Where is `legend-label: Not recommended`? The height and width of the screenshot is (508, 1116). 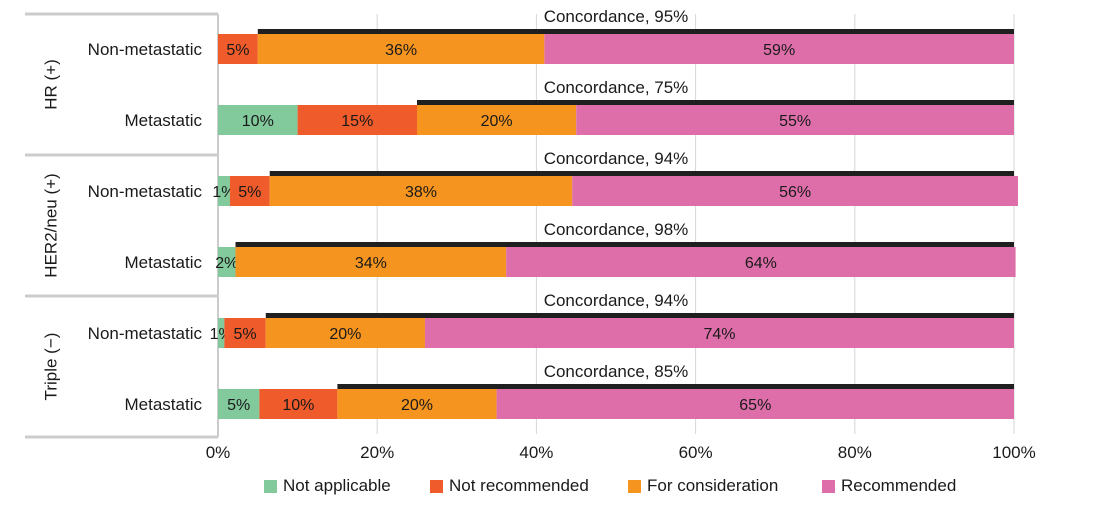 legend-label: Not recommended is located at coordinates (519, 485).